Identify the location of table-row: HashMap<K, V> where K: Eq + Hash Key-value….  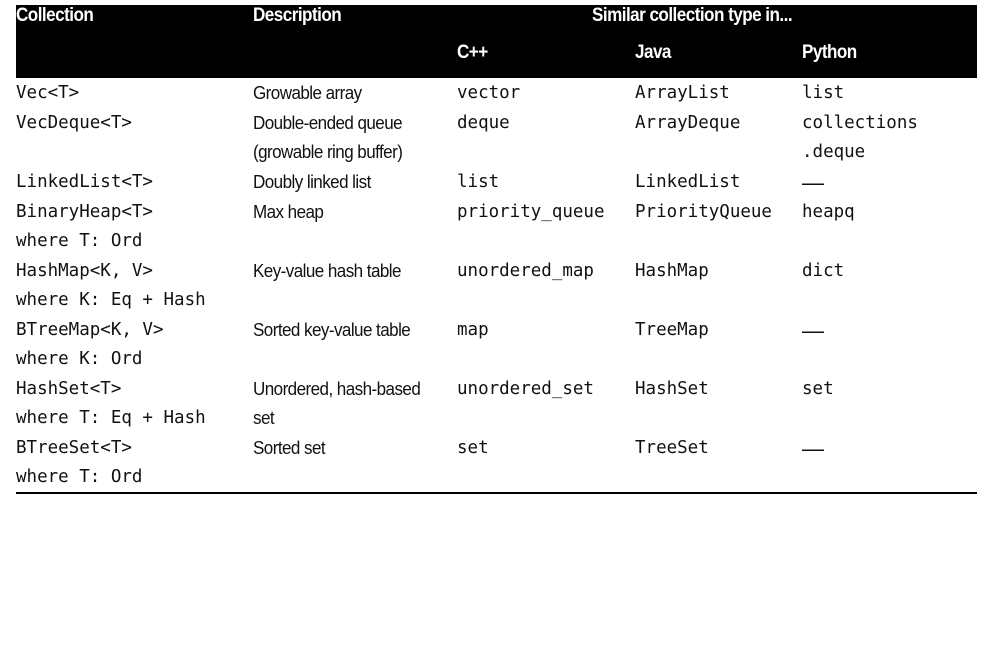
(496, 285).